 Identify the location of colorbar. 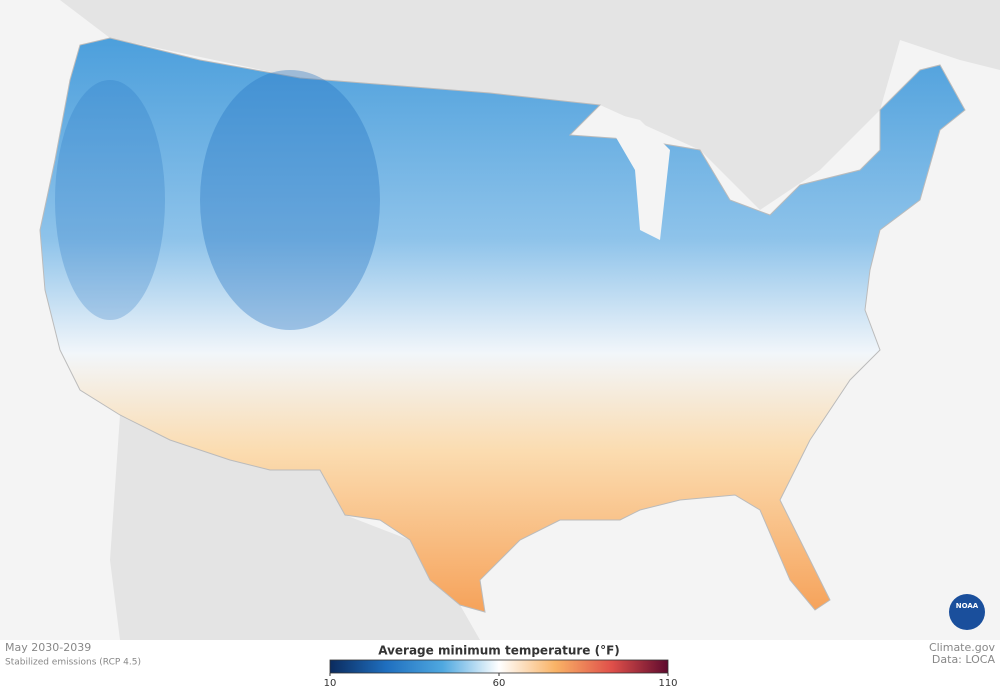
(499, 666).